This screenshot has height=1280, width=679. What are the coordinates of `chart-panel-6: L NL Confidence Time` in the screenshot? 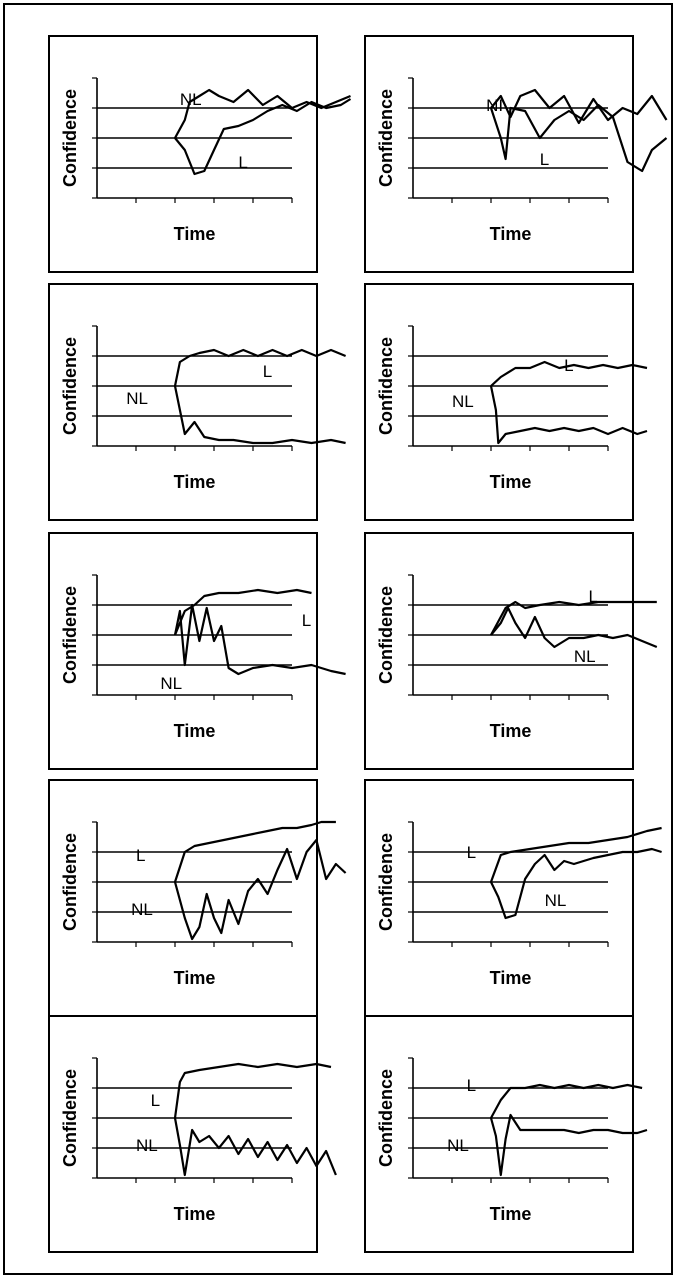 It's located at (511, 651).